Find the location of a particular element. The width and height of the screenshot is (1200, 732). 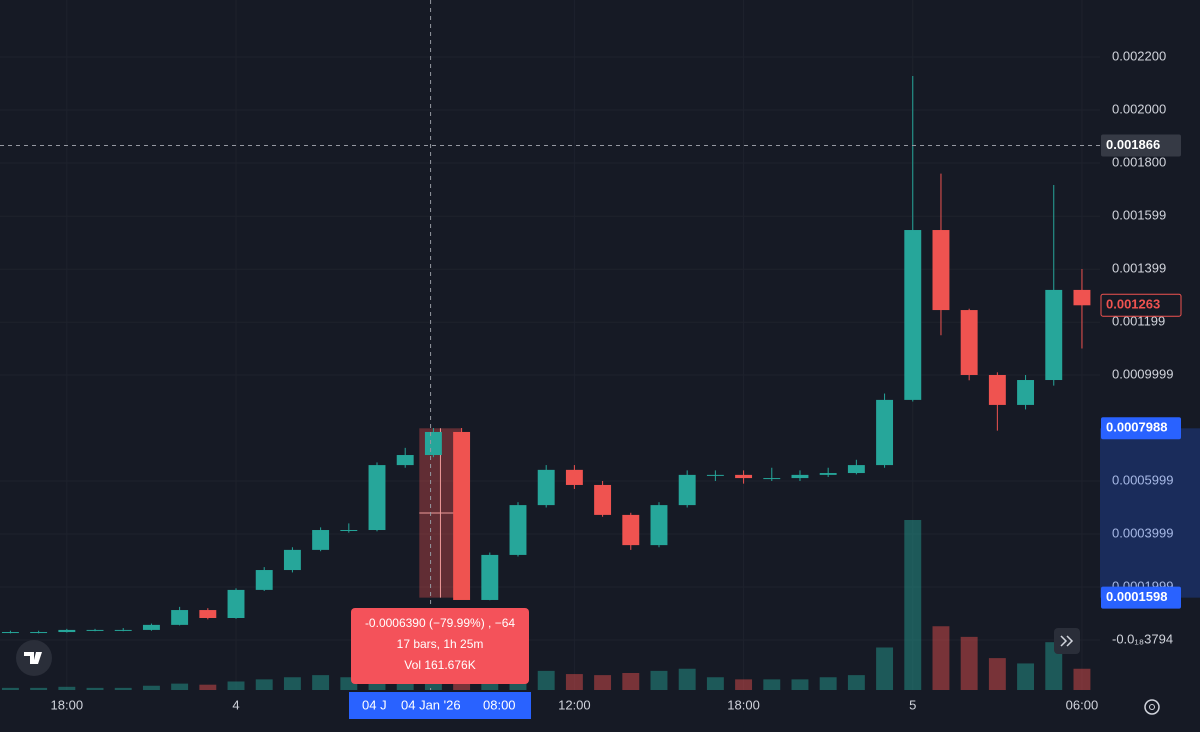

measure-info-box is located at coordinates (440, 646).